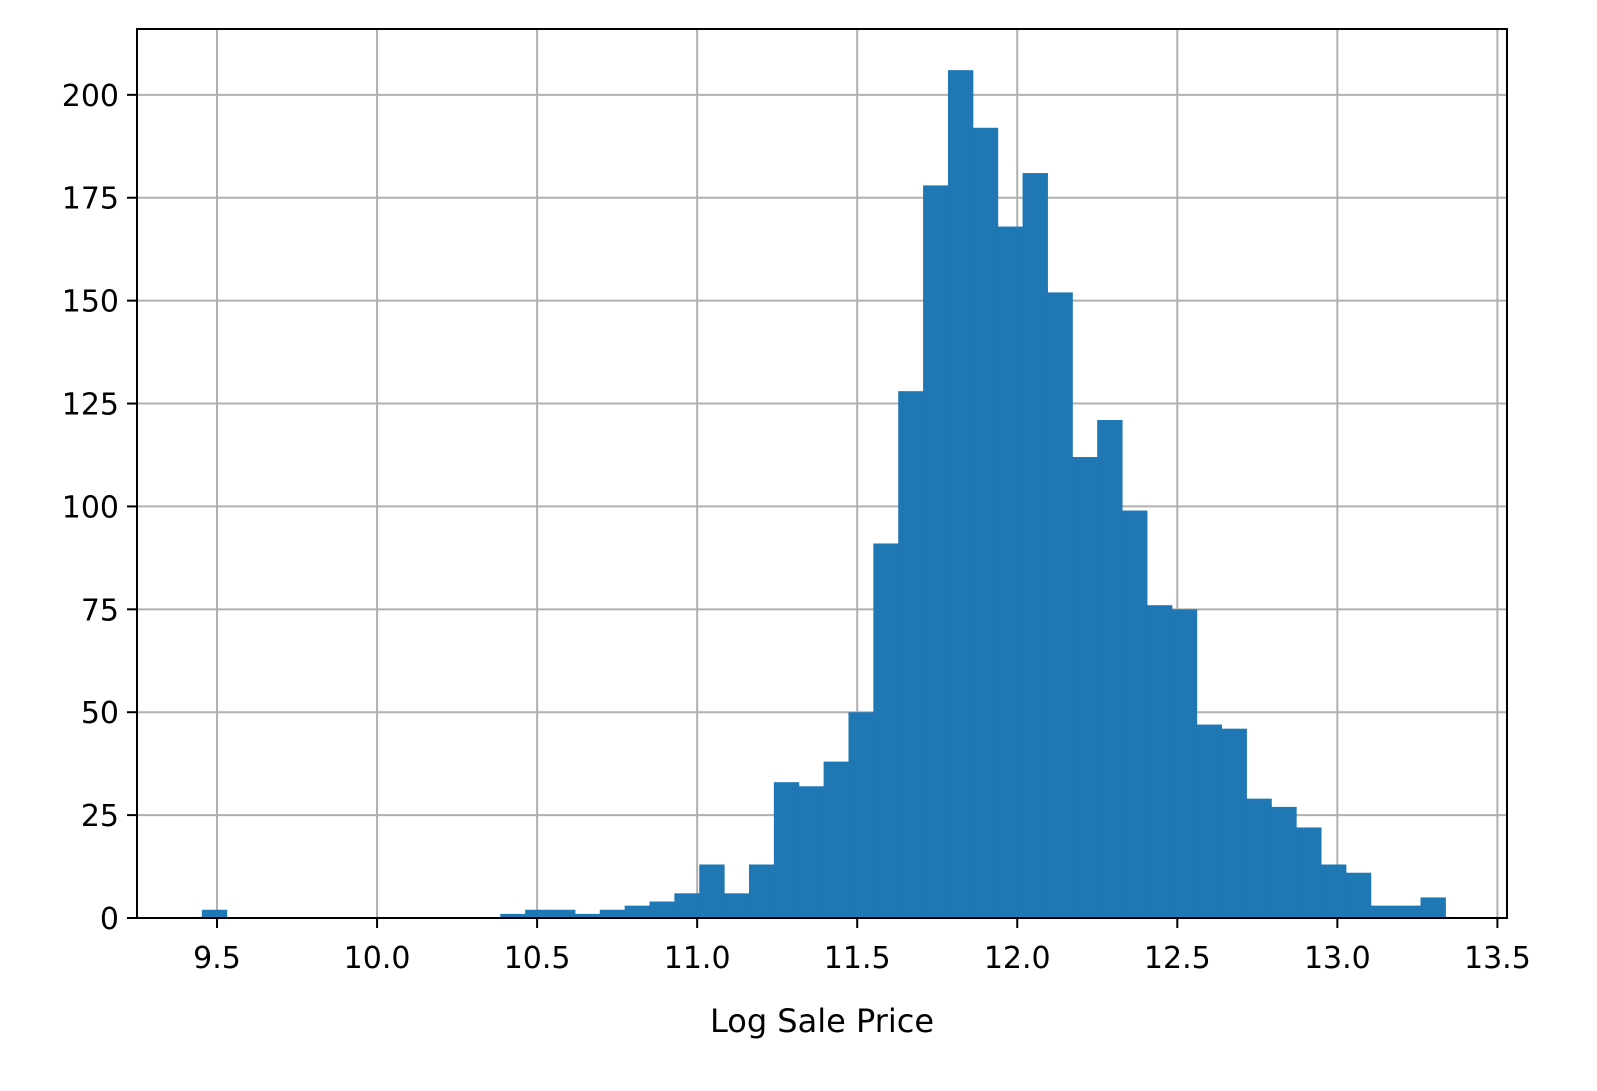  What do you see at coordinates (90, 507) in the screenshot?
I see `y-tick-label: 100` at bounding box center [90, 507].